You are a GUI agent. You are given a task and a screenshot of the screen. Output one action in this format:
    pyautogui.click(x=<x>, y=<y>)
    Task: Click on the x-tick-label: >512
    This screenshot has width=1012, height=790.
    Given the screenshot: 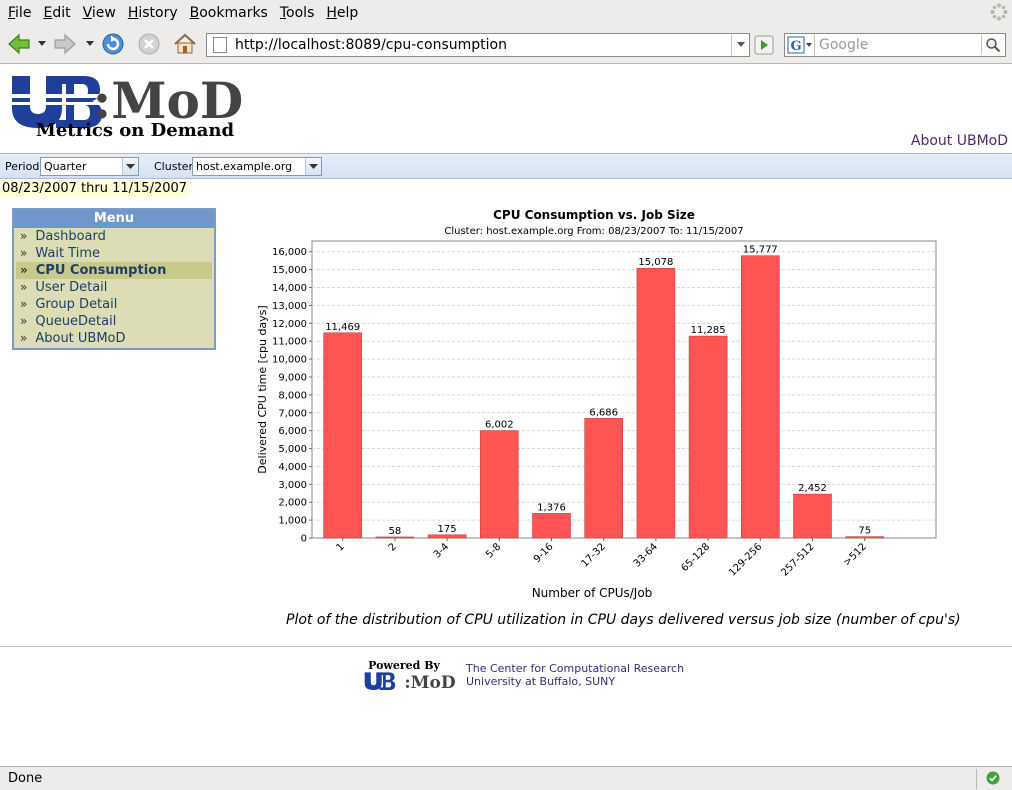 What is the action you would take?
    pyautogui.click(x=855, y=554)
    